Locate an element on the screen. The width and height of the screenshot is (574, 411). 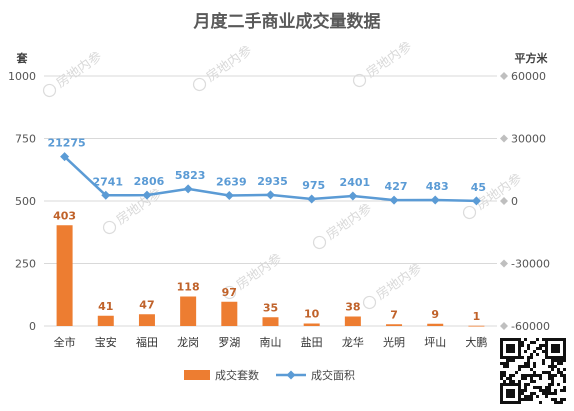
line-series is located at coordinates (270, 179).